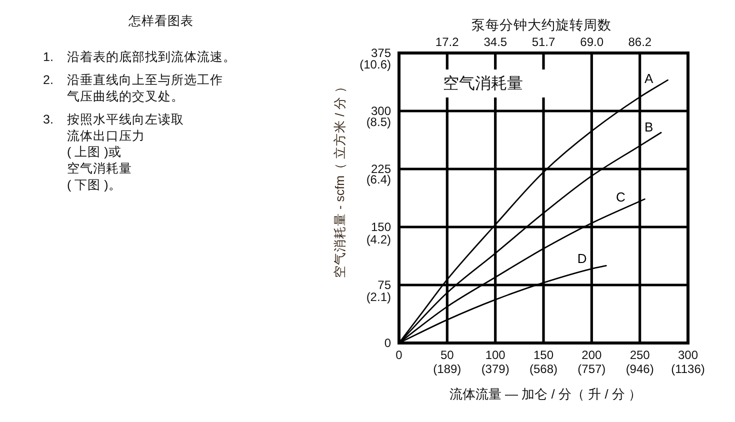 Image resolution: width=735 pixels, height=422 pixels. What do you see at coordinates (375, 65) in the screenshot?
I see `y2tick-label: (10.6)` at bounding box center [375, 65].